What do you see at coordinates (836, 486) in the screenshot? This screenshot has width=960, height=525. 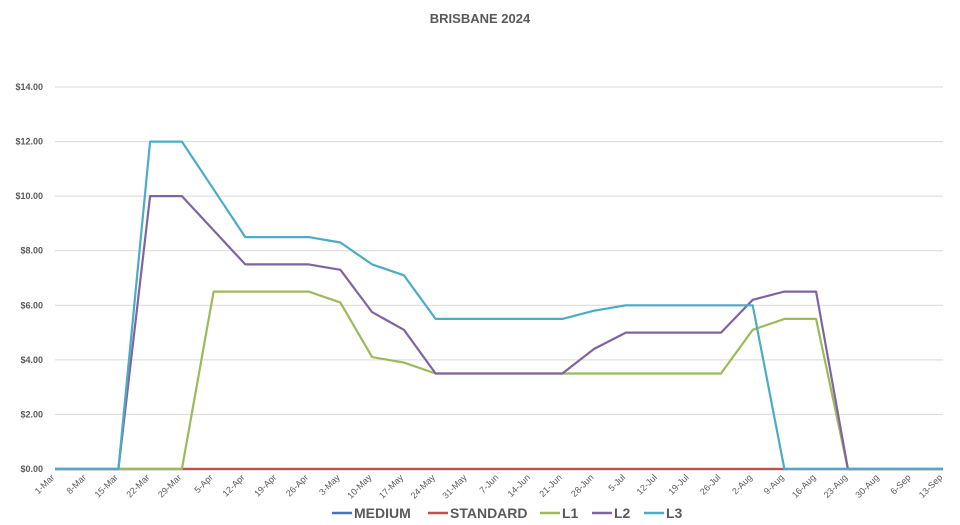 I see `x-tick-label: 23-Aug` at bounding box center [836, 486].